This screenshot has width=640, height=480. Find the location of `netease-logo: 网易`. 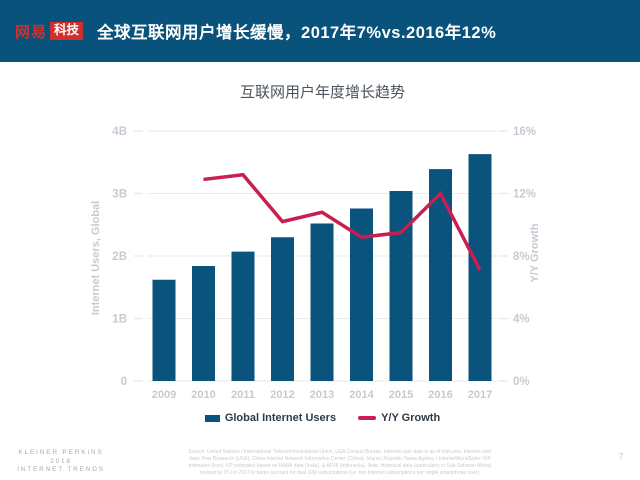

netease-logo: 网易 is located at coordinates (31, 32).